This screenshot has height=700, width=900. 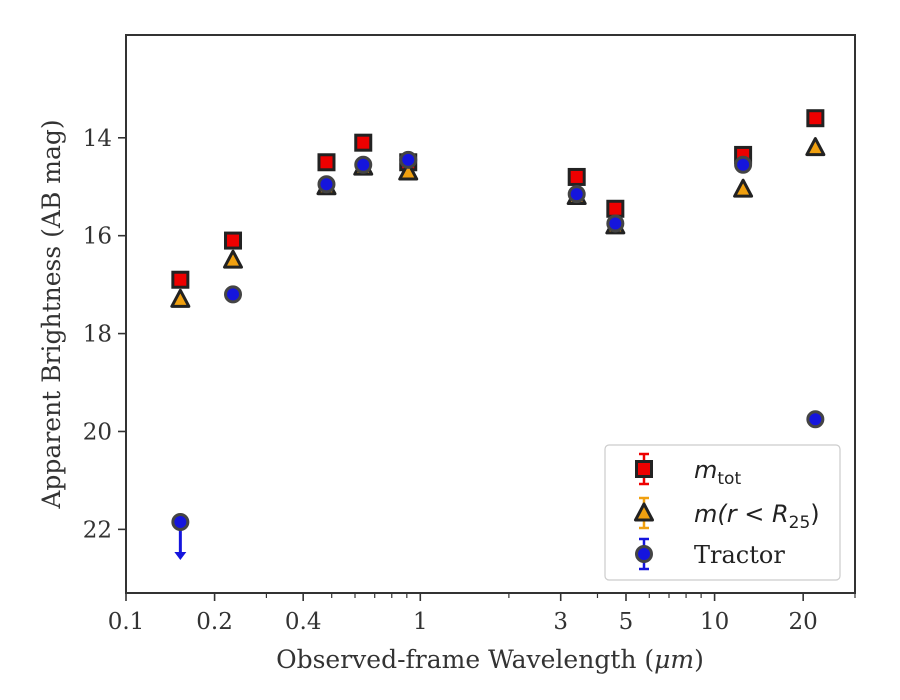 What do you see at coordinates (97, 139) in the screenshot?
I see `y-tick-label: 14` at bounding box center [97, 139].